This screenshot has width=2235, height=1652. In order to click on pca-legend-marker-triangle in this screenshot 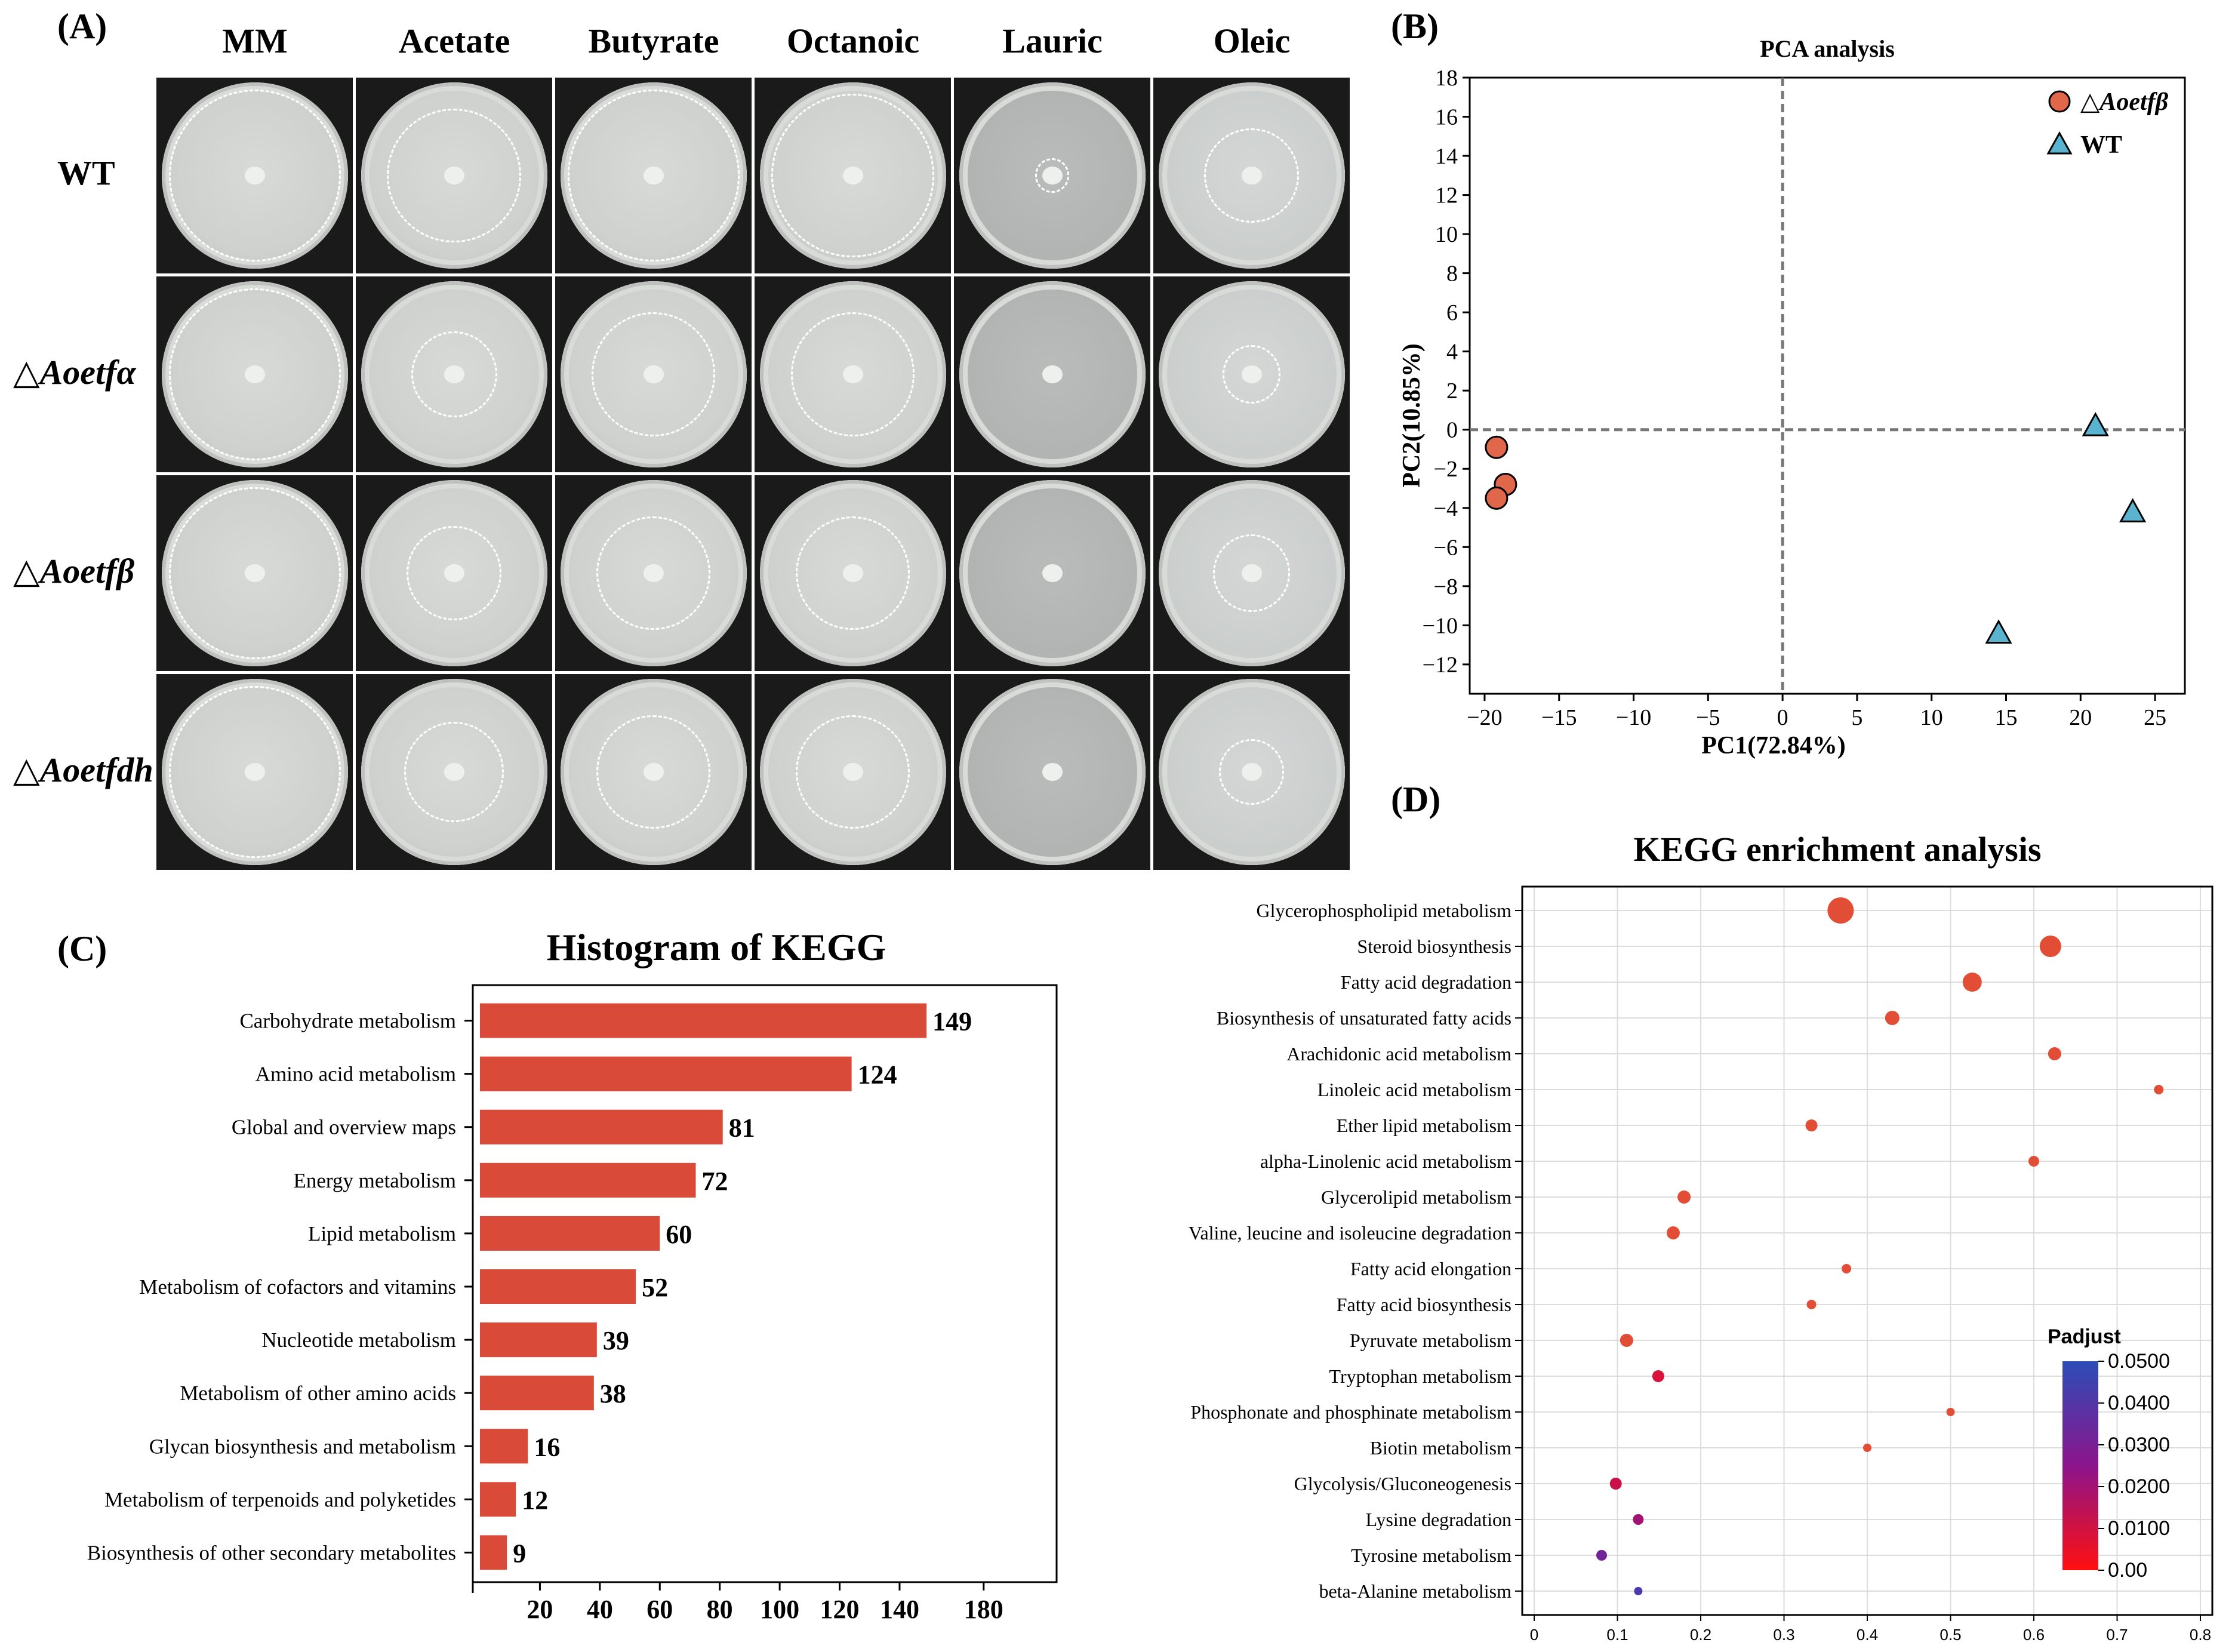, I will do `click(2059, 143)`.